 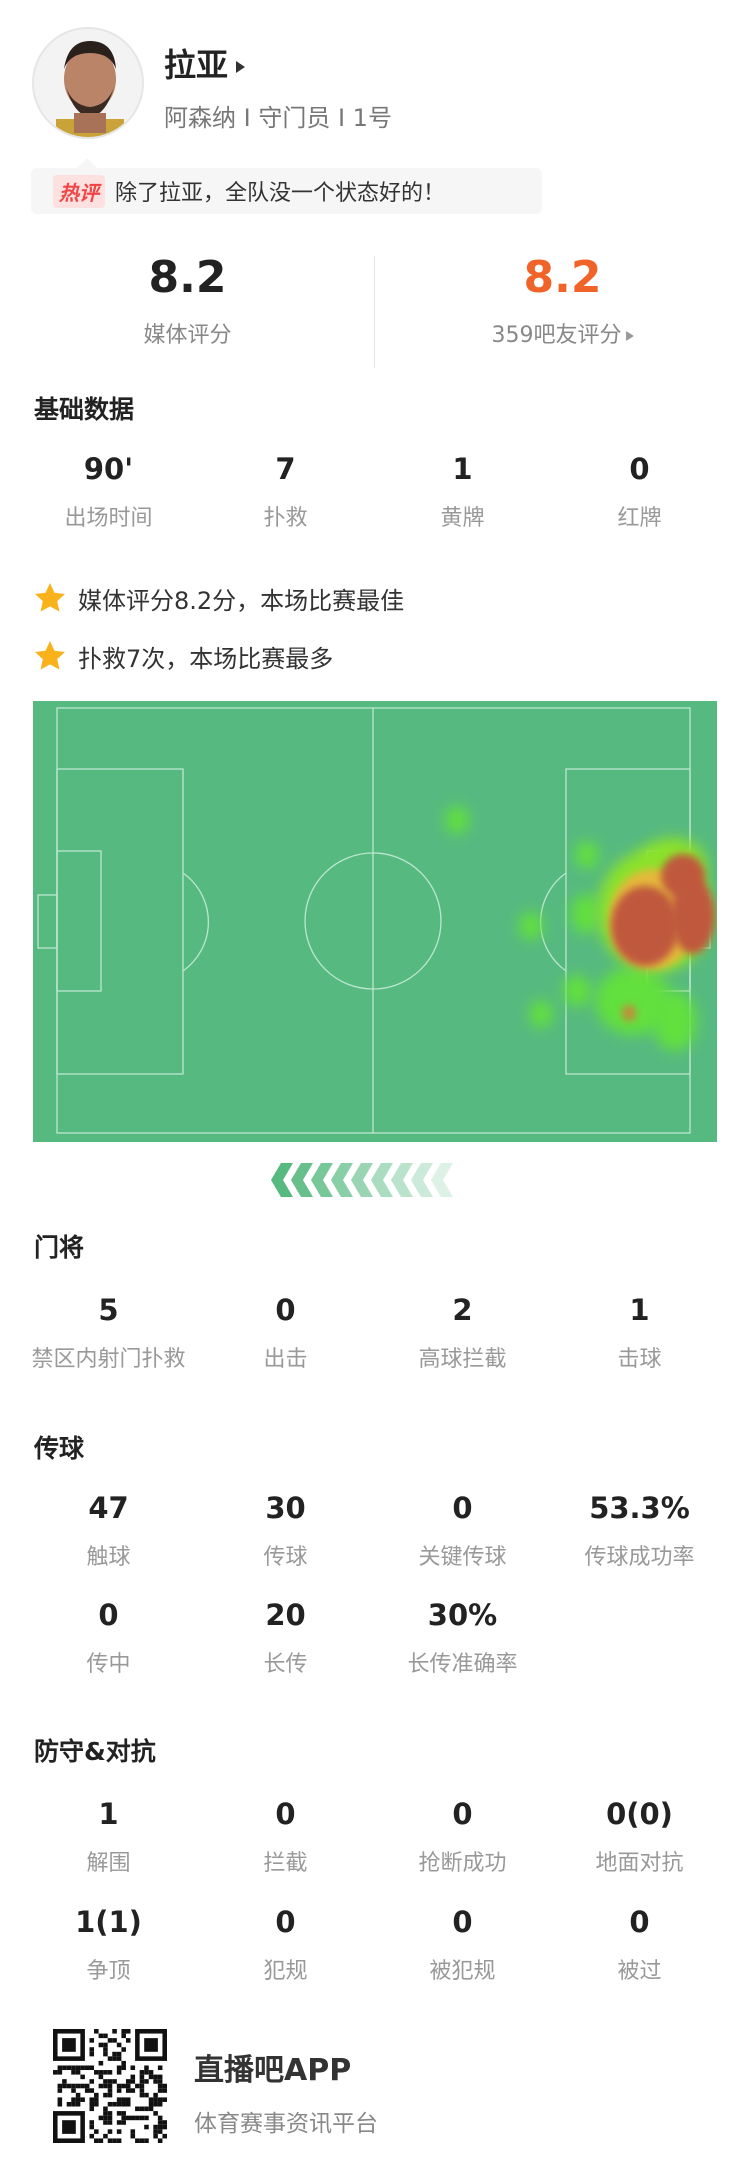 What do you see at coordinates (108, 1664) in the screenshot?
I see `stat-label: 传中` at bounding box center [108, 1664].